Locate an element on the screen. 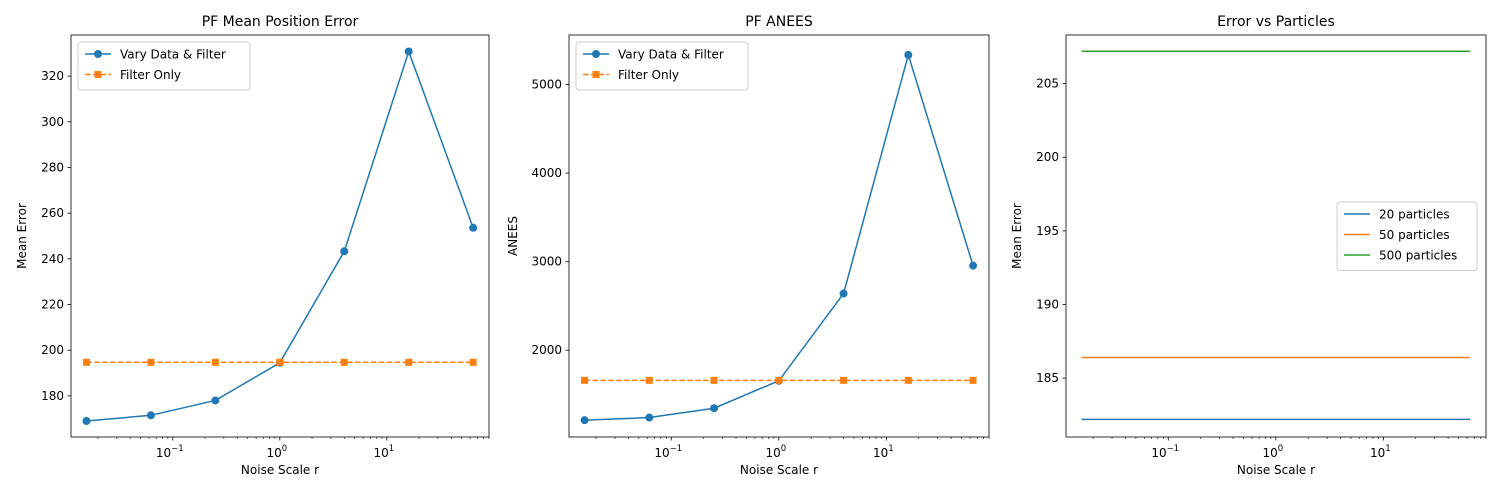 This screenshot has width=1500, height=500. y-tick-label: 190 is located at coordinates (1047, 304).